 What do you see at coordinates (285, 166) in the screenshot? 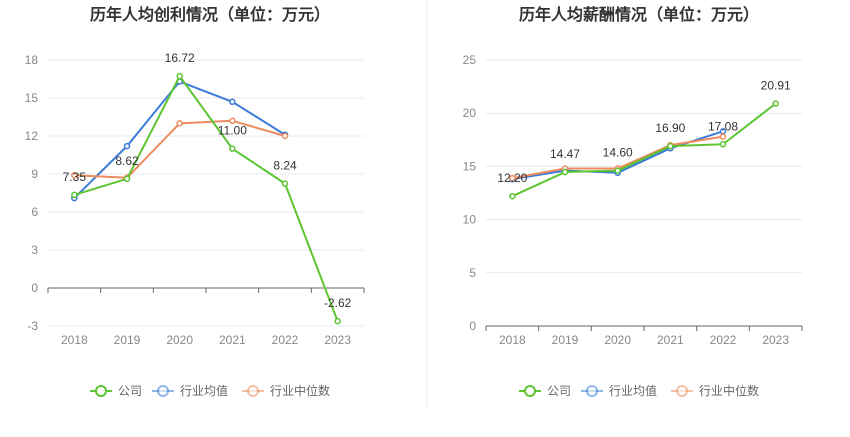
I see `profit-data-label: 8.24` at bounding box center [285, 166].